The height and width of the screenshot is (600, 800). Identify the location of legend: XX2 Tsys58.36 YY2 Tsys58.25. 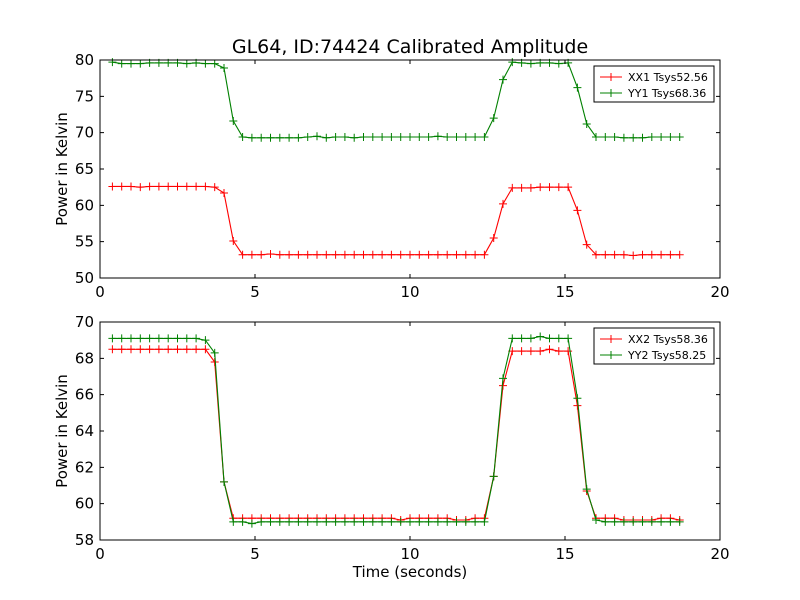
(654, 346).